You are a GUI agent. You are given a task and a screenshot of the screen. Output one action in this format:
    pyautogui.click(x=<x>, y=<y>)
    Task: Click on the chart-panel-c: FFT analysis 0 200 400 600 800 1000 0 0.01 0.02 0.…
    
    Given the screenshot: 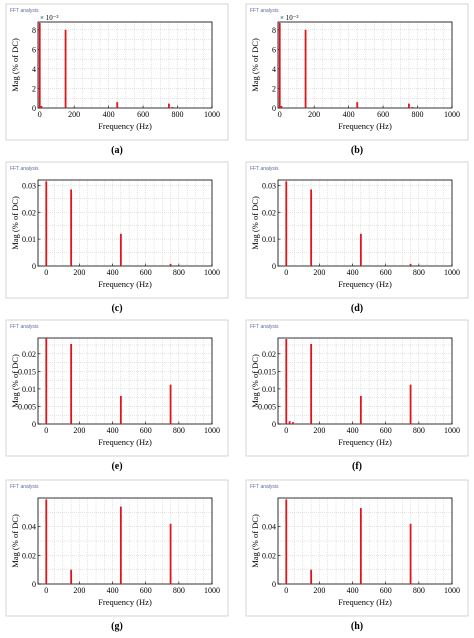 What is the action you would take?
    pyautogui.click(x=117, y=237)
    